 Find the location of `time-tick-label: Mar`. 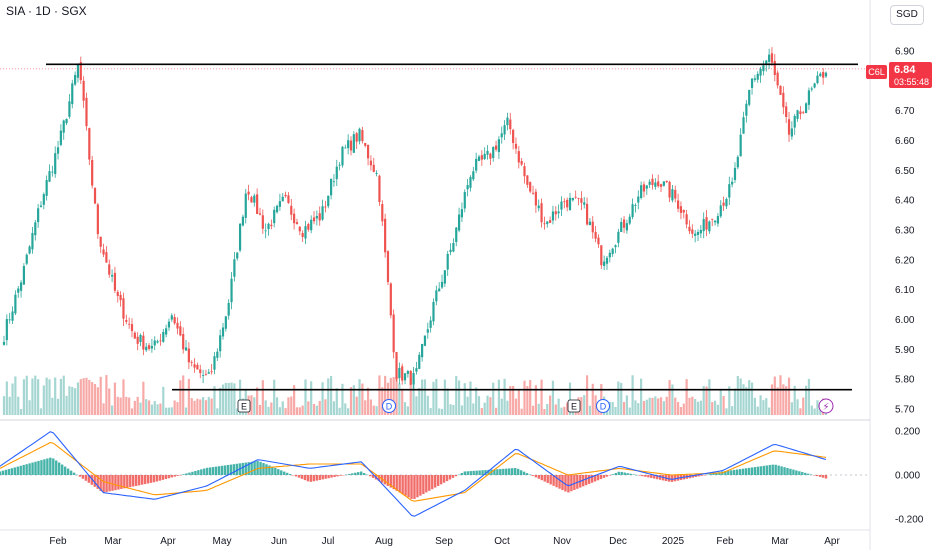

time-tick-label: Mar is located at coordinates (780, 541).